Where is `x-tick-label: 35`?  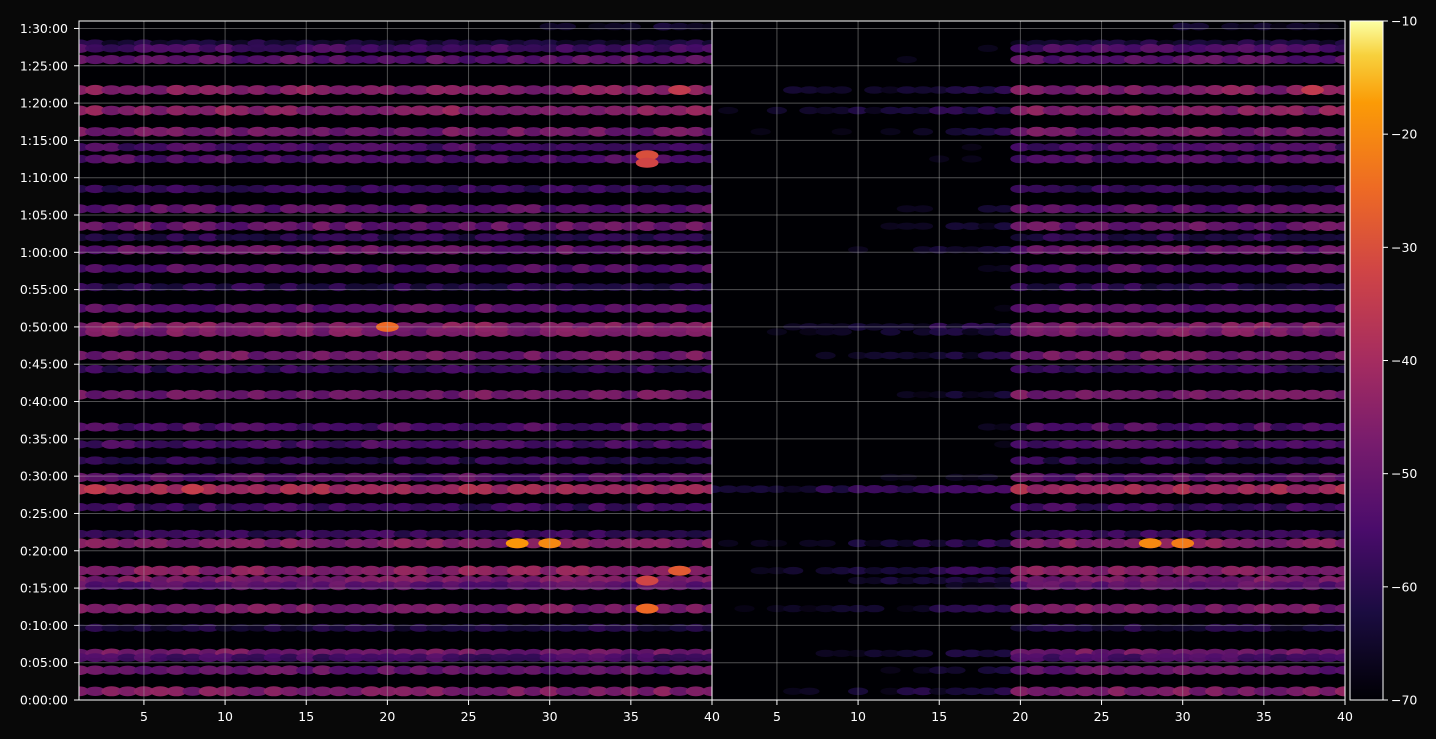 x-tick-label: 35 is located at coordinates (631, 716).